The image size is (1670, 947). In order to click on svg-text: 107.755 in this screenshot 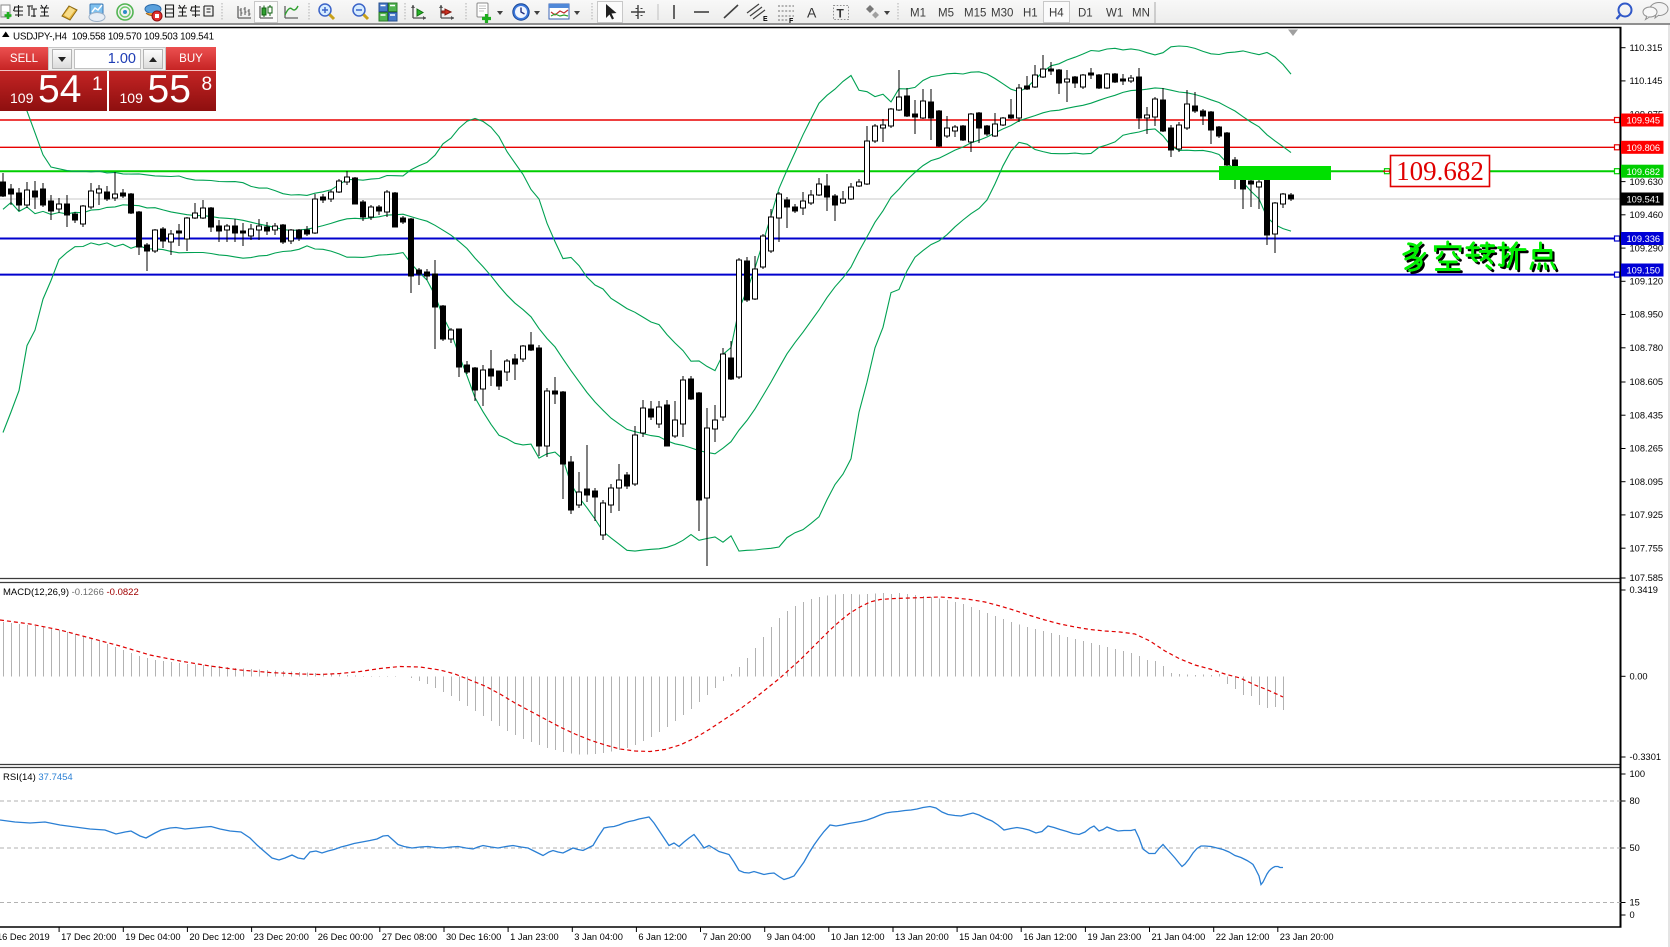, I will do `click(1647, 548)`.